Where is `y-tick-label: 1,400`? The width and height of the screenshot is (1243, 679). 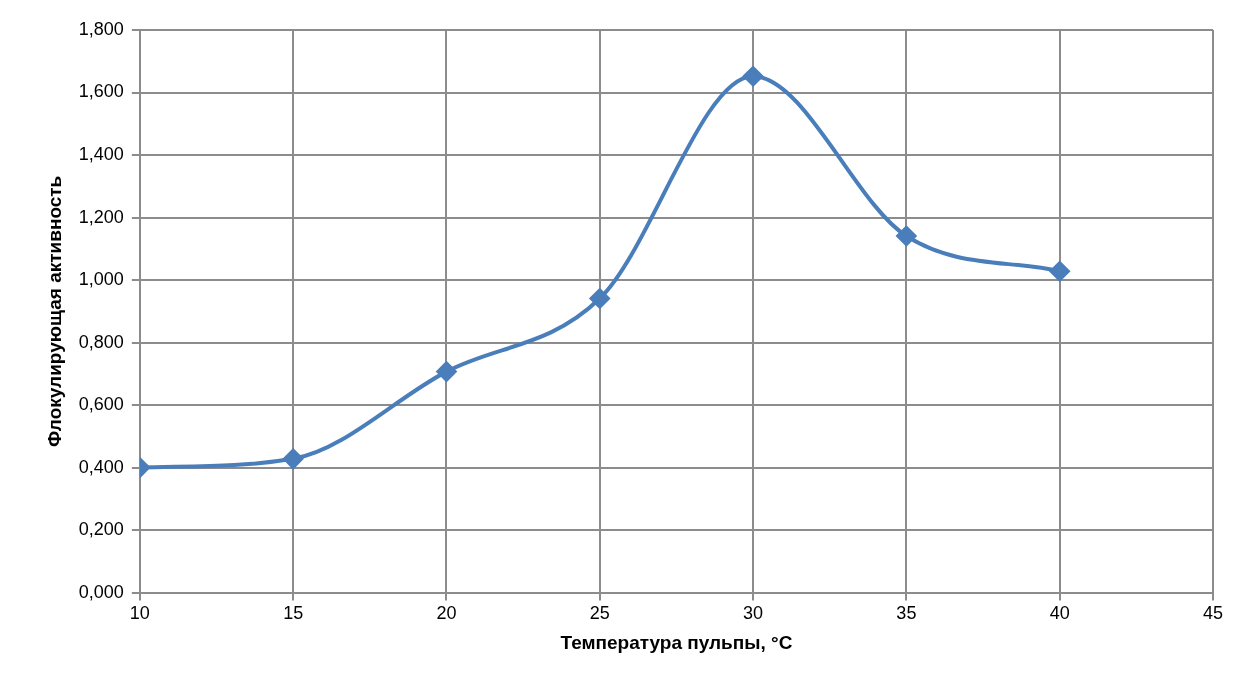 y-tick-label: 1,400 is located at coordinates (101, 153).